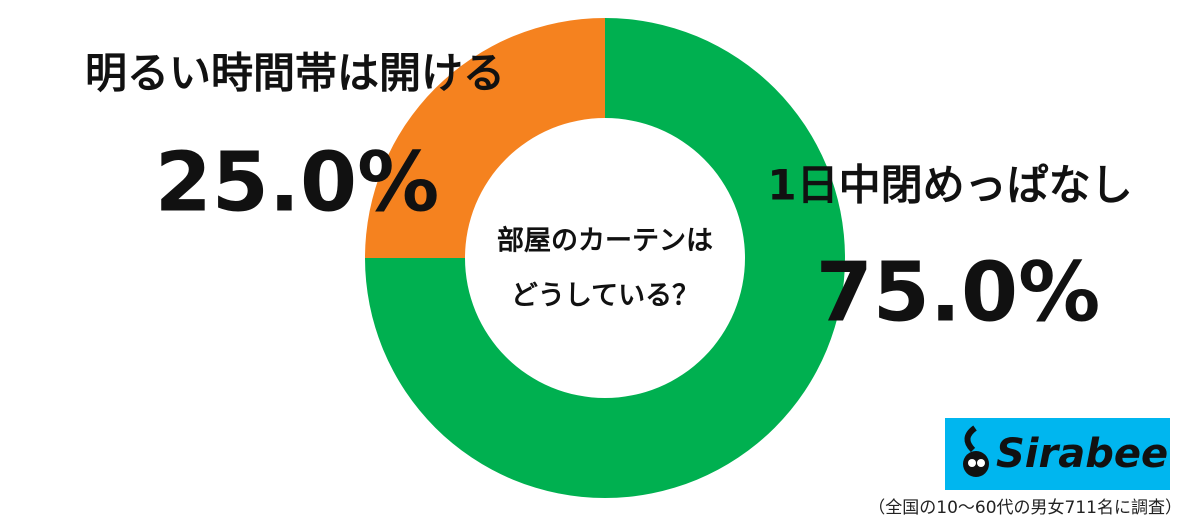 This screenshot has width=1200, height=526. Describe the element at coordinates (949, 185) in the screenshot. I see `category-label: 1日中閉めっぱなし` at that location.